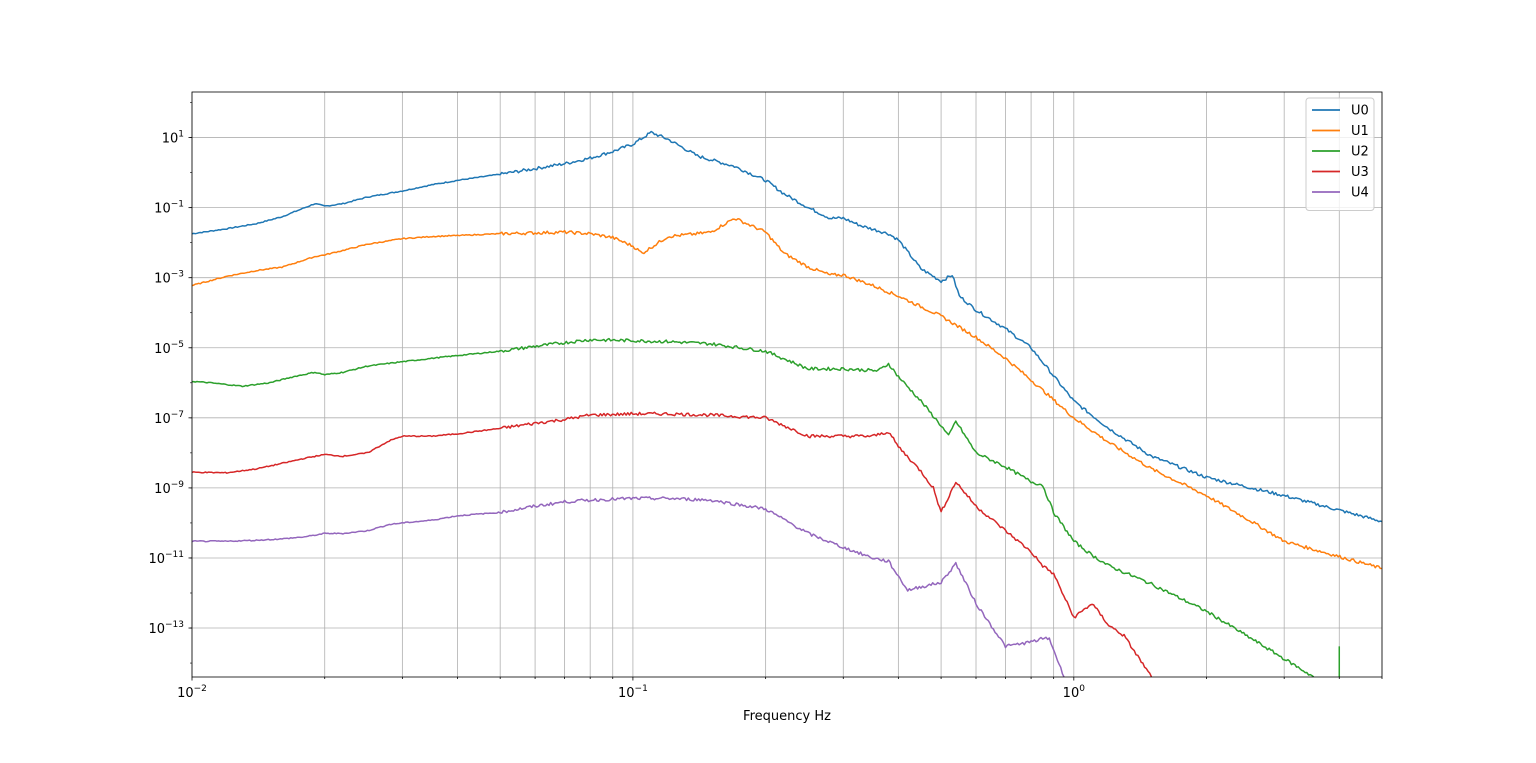 The image size is (1536, 763). I want to click on legend: U0 U1 U2 U3 U4, so click(1340, 154).